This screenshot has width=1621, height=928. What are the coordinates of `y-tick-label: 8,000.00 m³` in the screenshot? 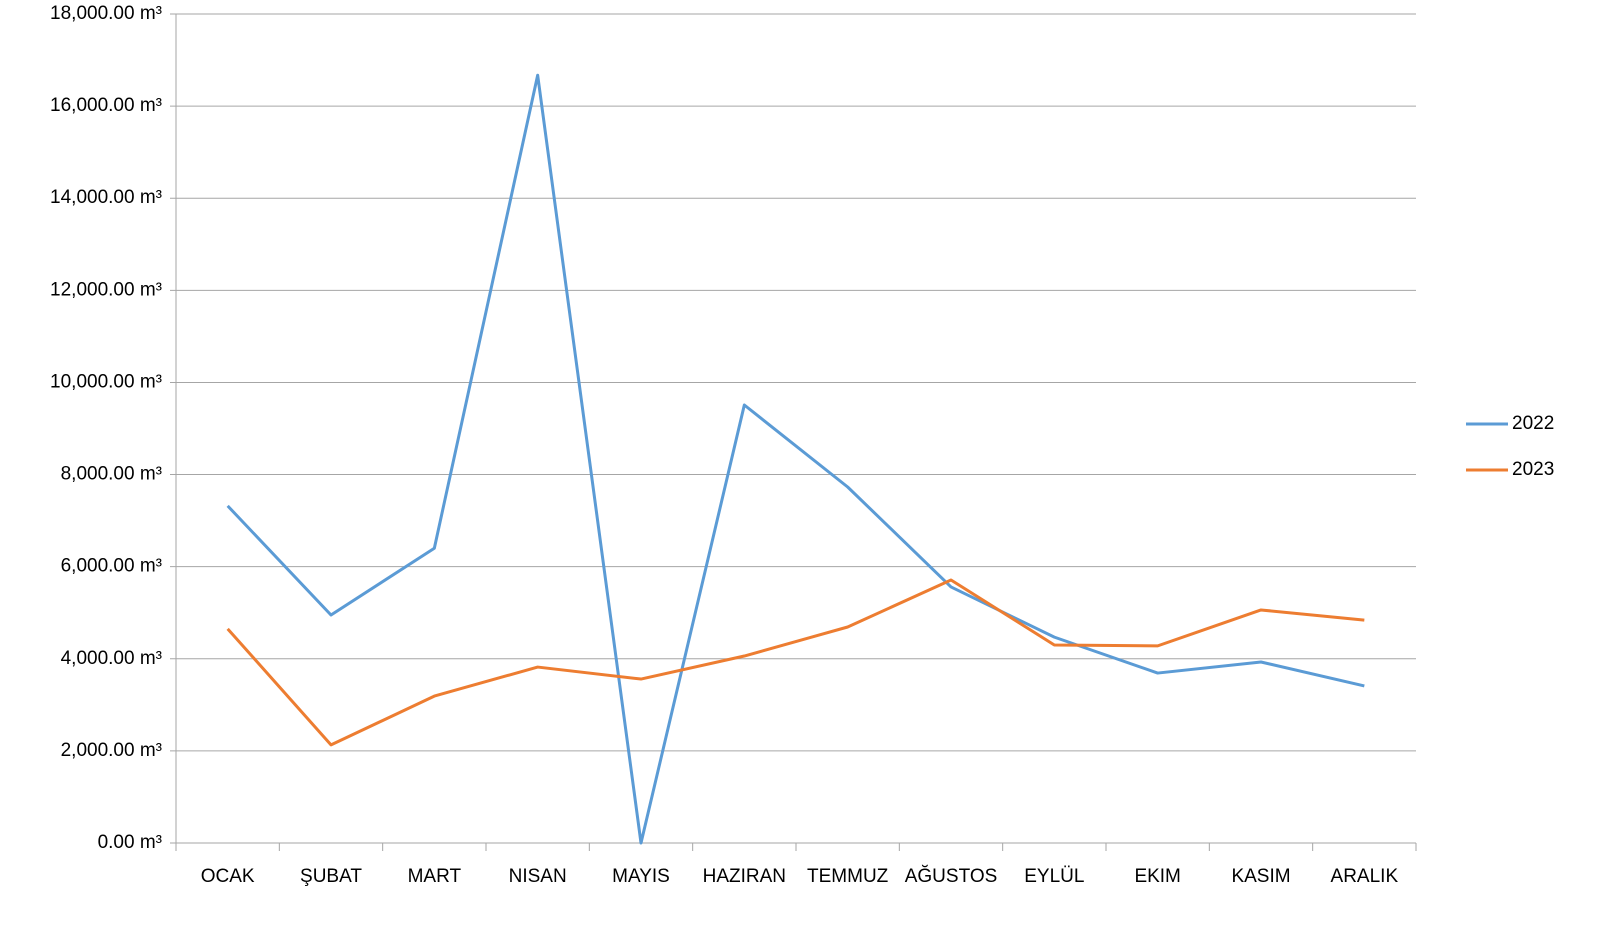 It's located at (111, 474).